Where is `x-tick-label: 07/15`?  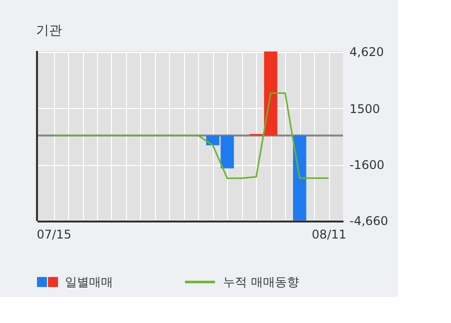 x-tick-label: 07/15 is located at coordinates (54, 235).